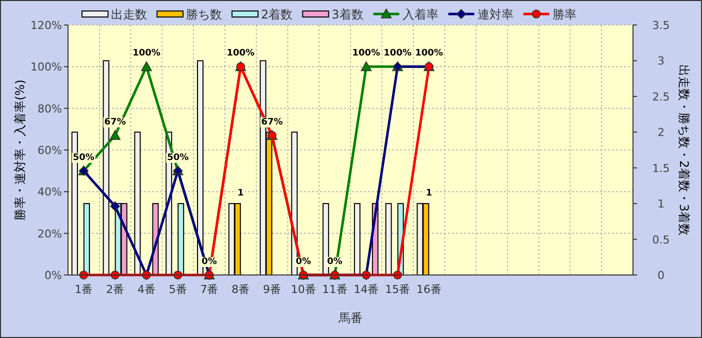 This screenshot has width=702, height=338. I want to click on y-tick-label: 60%, so click(50, 150).